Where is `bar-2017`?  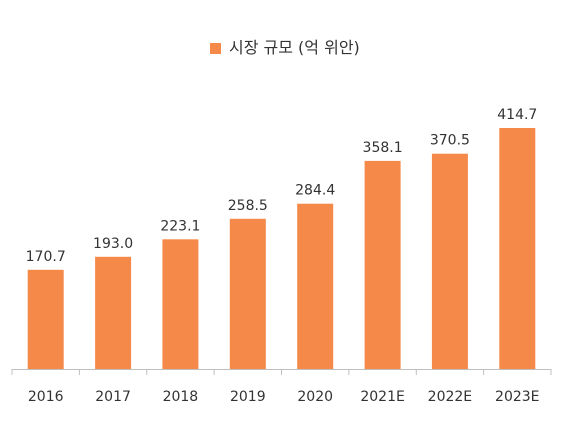
bar-2017 is located at coordinates (113, 312).